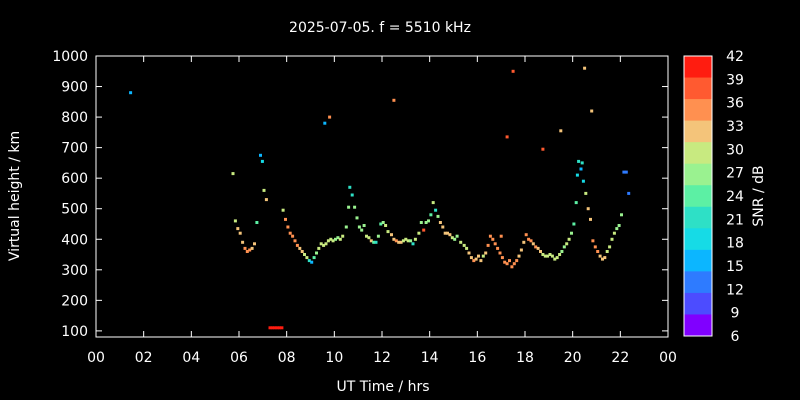 This screenshot has width=800, height=400. Describe the element at coordinates (74, 210) in the screenshot. I see `y-tick-label: 500` at that location.